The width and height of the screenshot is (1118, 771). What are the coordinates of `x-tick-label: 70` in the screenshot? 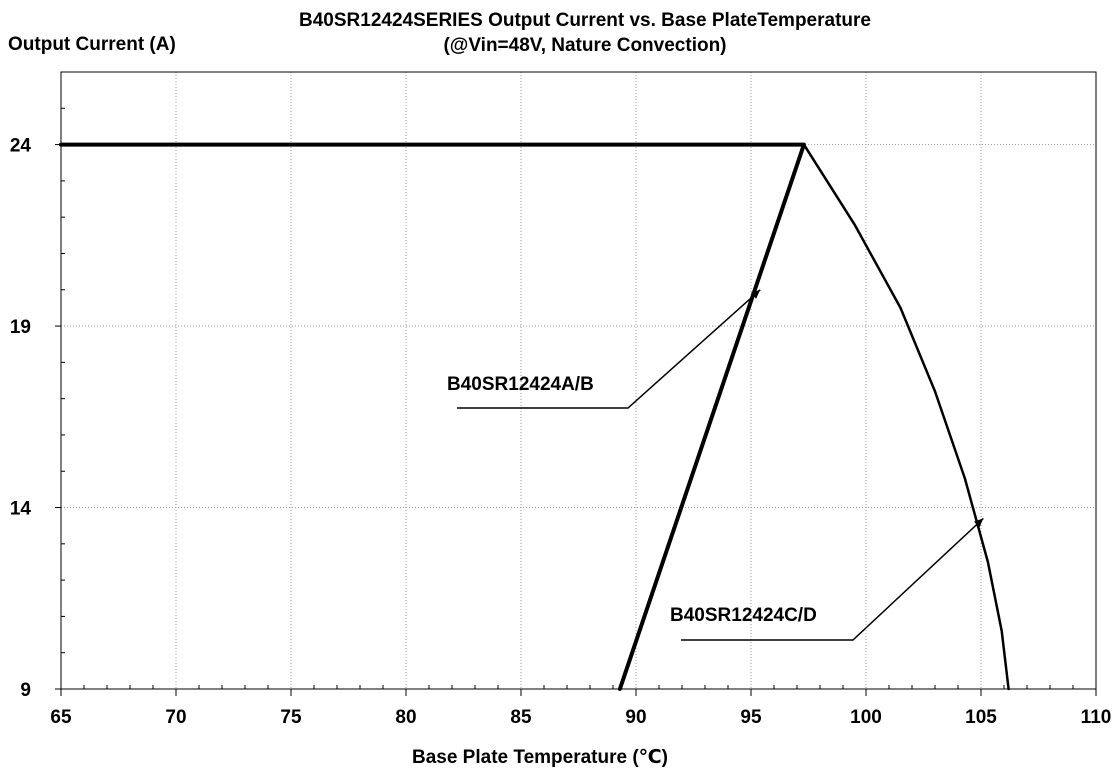 It's located at (175, 717).